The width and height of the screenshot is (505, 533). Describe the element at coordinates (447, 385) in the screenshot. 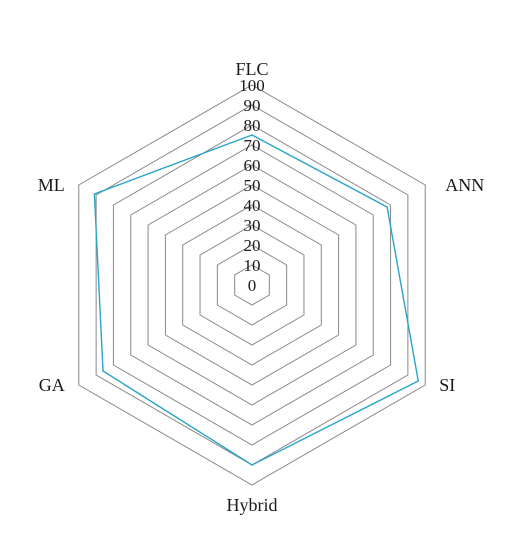

I see `axis-label-si: SI` at that location.